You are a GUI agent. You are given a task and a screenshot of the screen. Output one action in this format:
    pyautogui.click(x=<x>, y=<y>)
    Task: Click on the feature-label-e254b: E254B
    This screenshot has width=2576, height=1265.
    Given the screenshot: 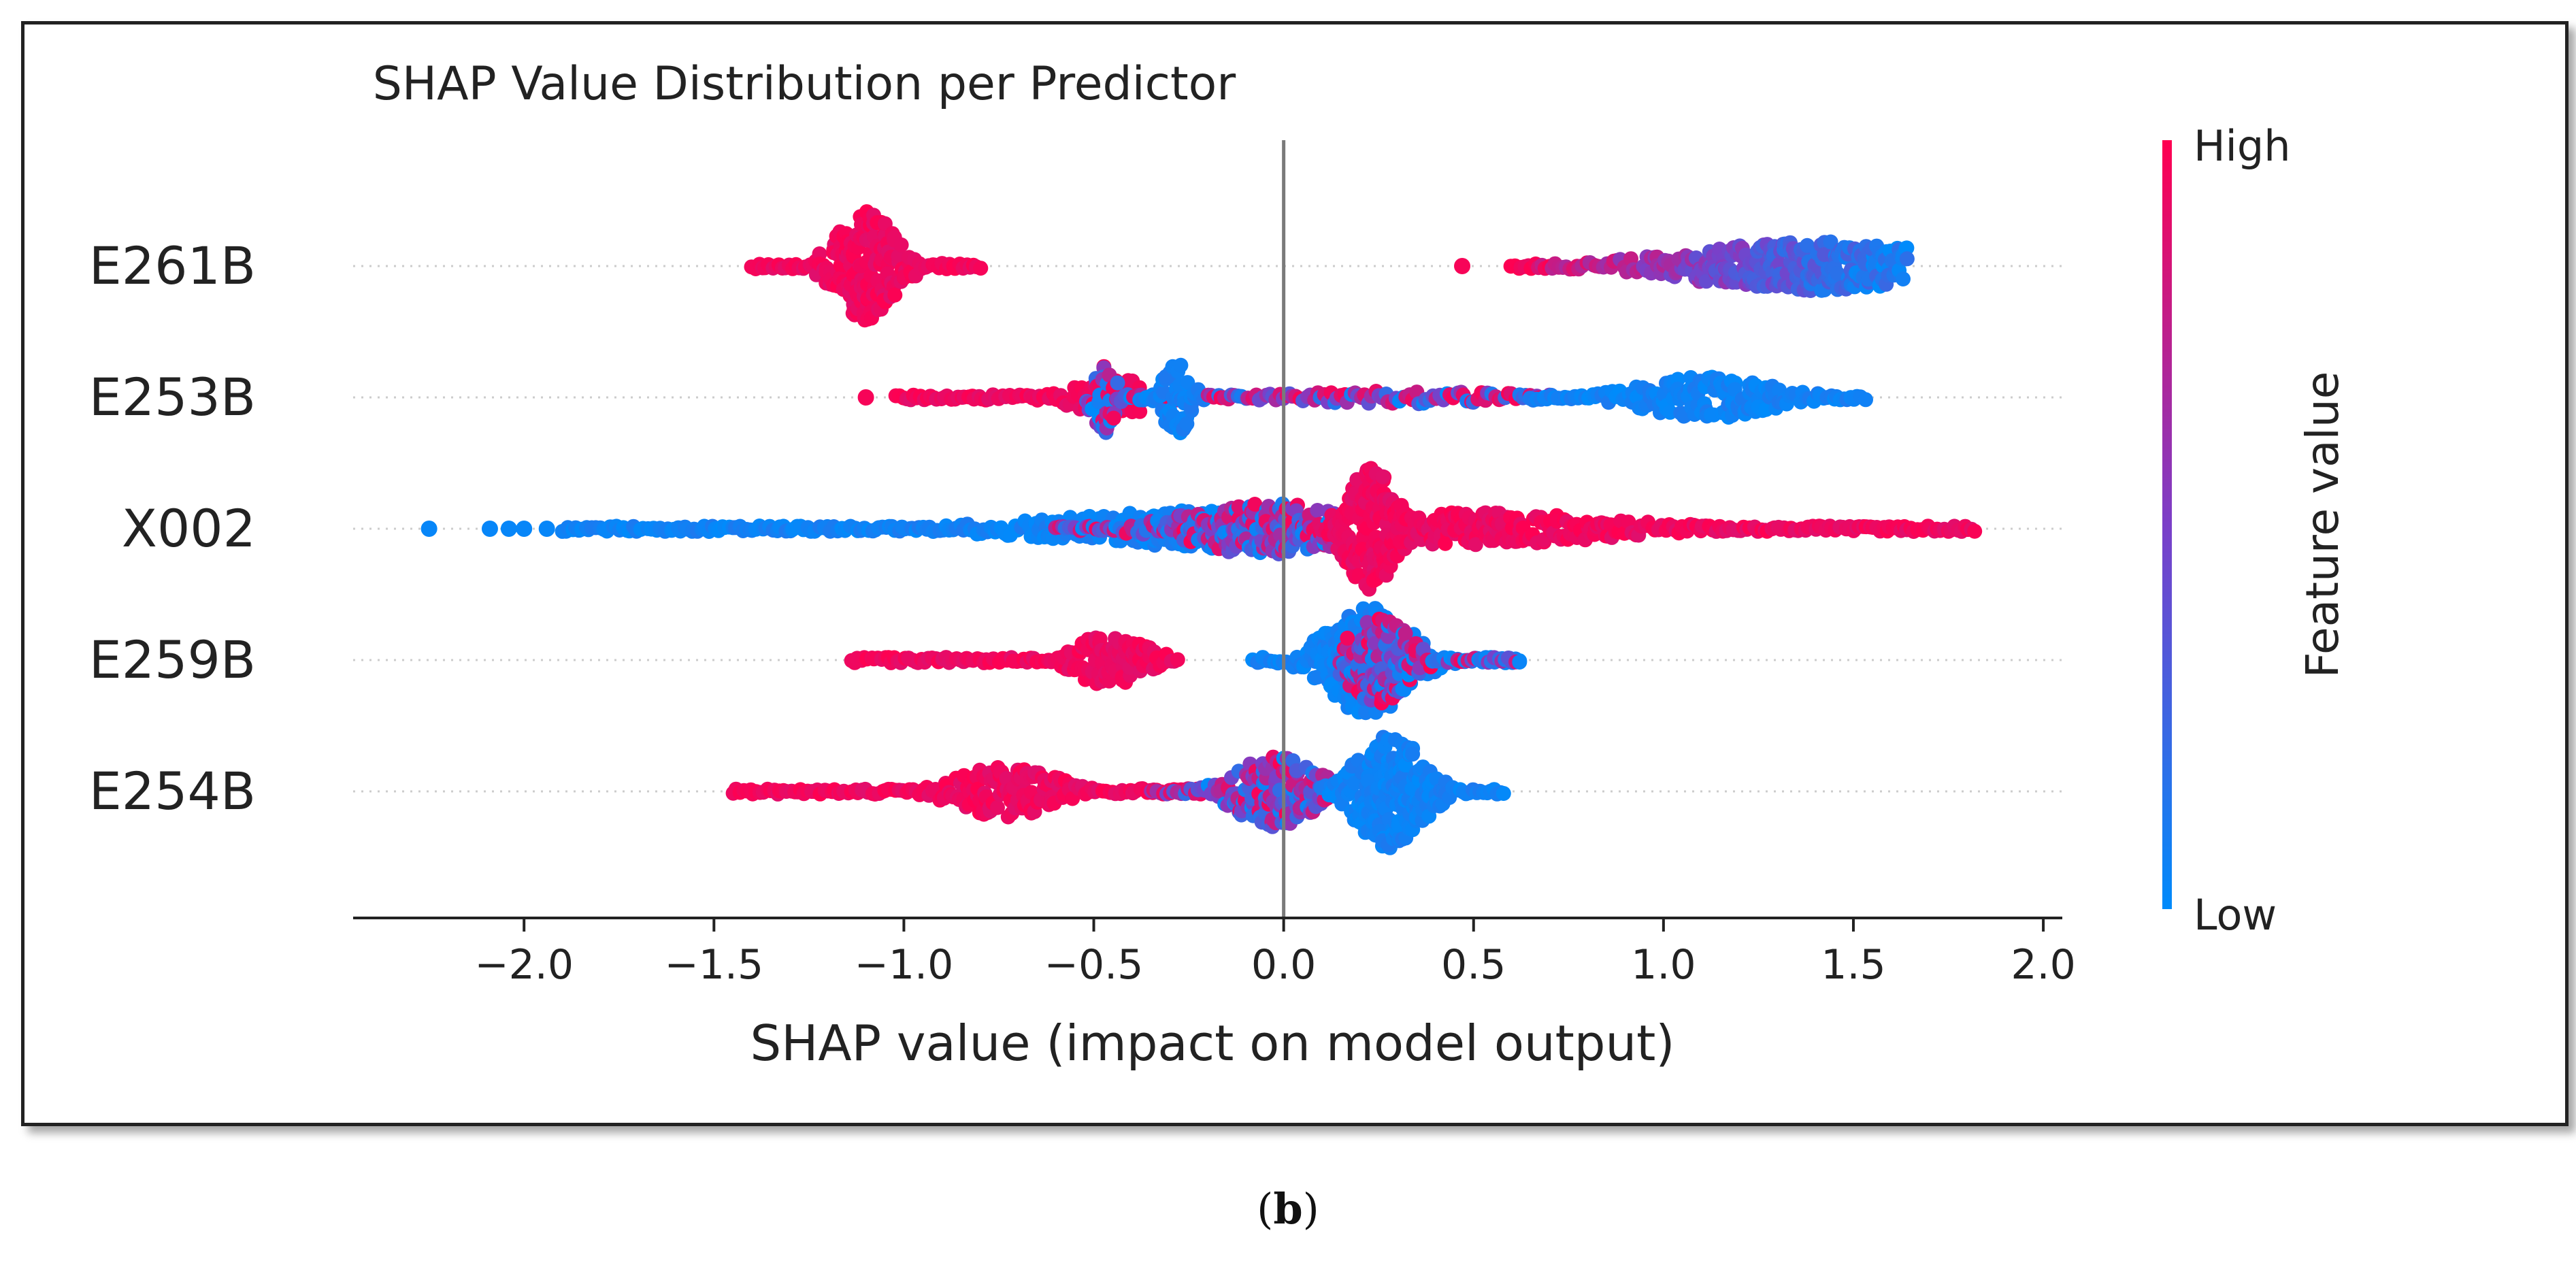 What is the action you would take?
    pyautogui.click(x=173, y=791)
    